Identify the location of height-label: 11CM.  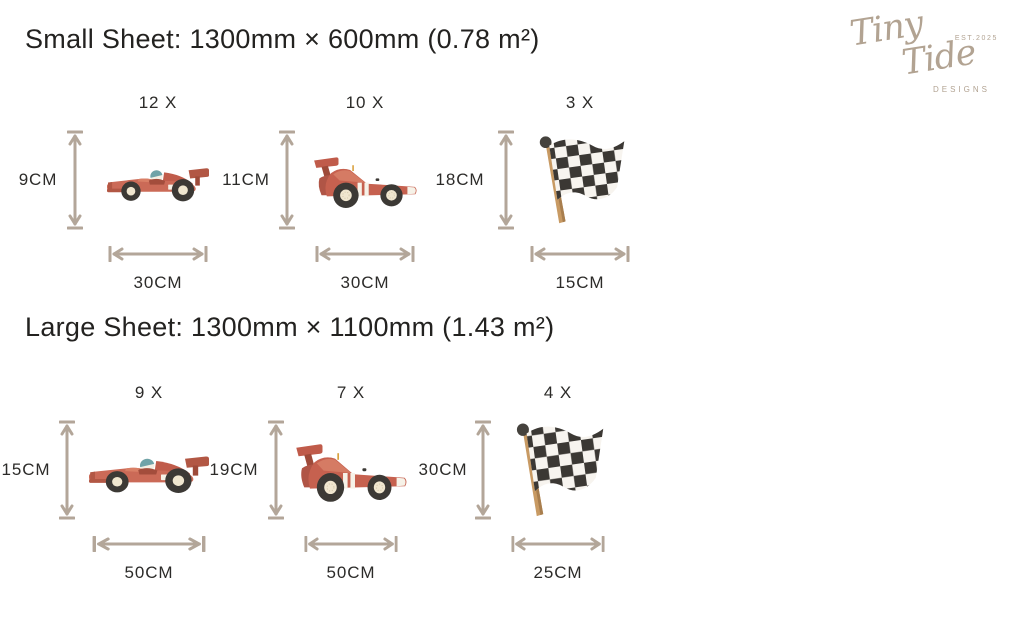
(246, 179).